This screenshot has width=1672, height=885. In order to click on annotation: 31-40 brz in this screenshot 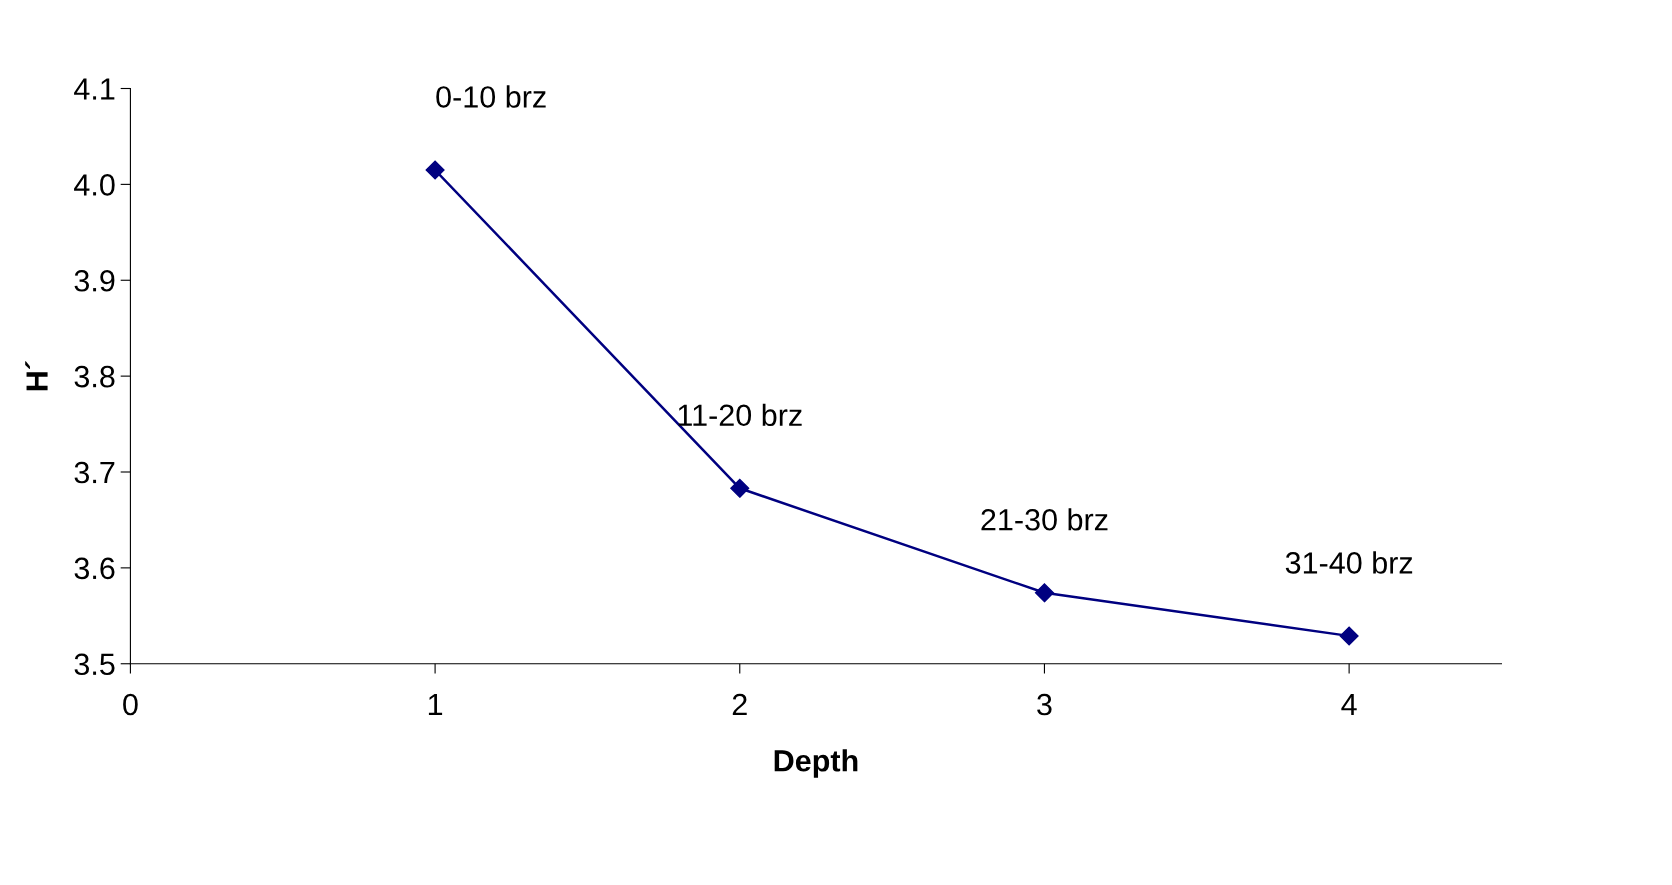, I will do `click(1349, 562)`.